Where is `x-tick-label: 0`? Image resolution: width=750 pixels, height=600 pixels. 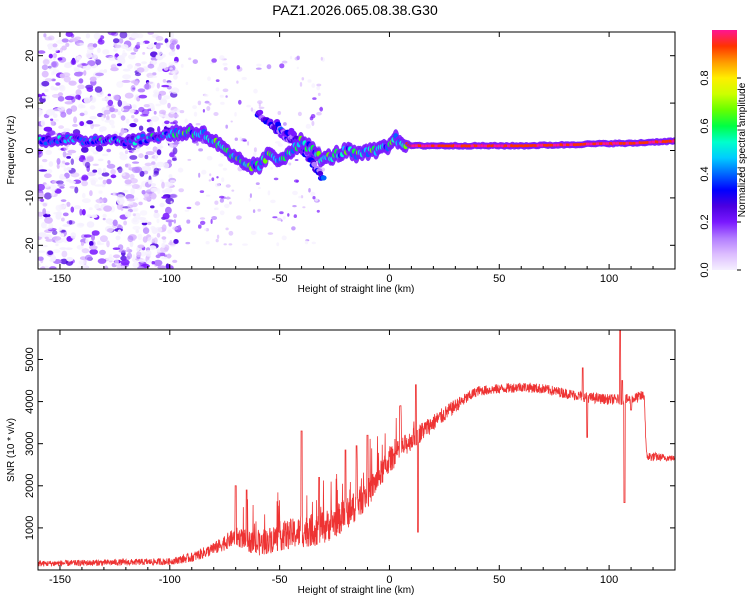 x-tick-label: 0 is located at coordinates (389, 279).